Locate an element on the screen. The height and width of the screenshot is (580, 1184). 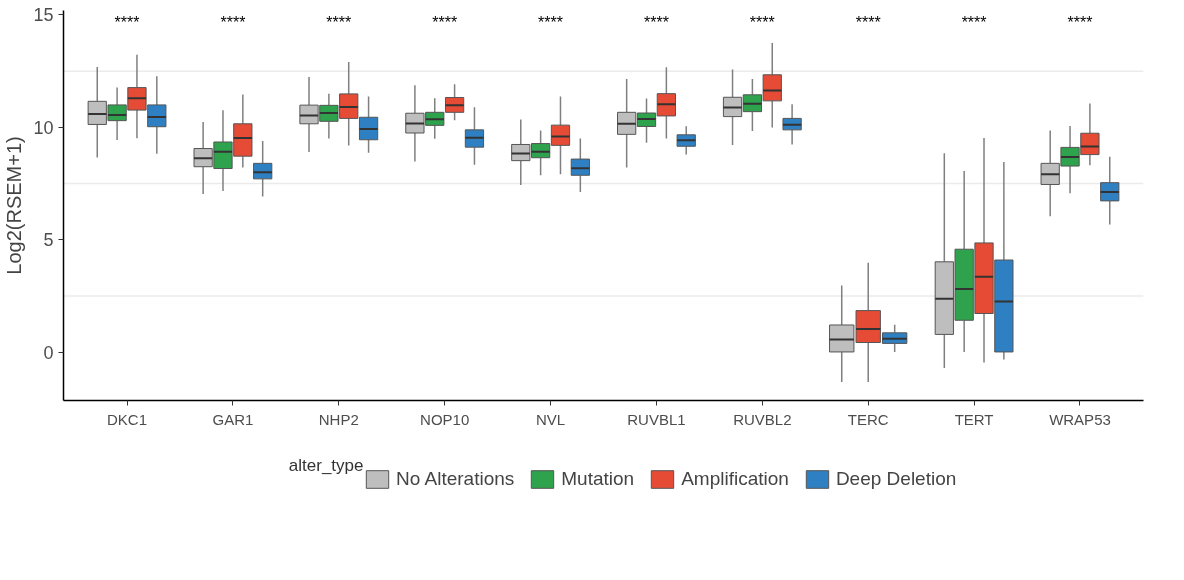
y-tick-label: 5 is located at coordinates (48, 240).